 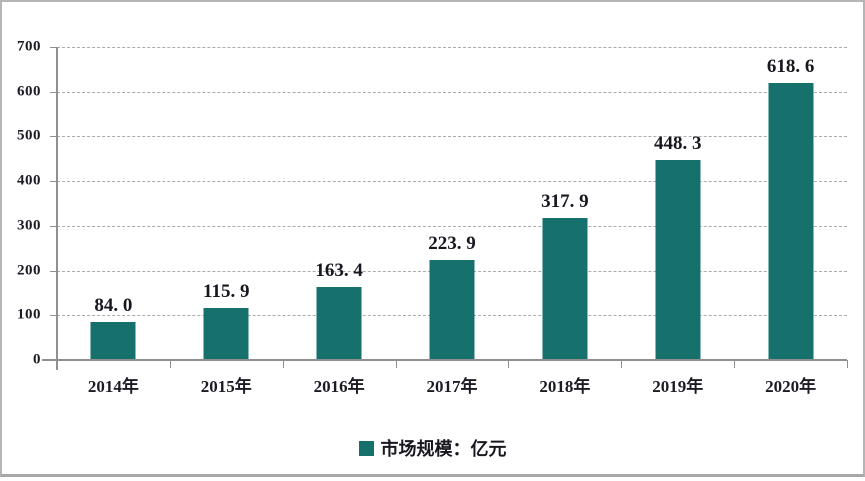 I want to click on y-tick-label-300: 300, so click(x=29, y=225).